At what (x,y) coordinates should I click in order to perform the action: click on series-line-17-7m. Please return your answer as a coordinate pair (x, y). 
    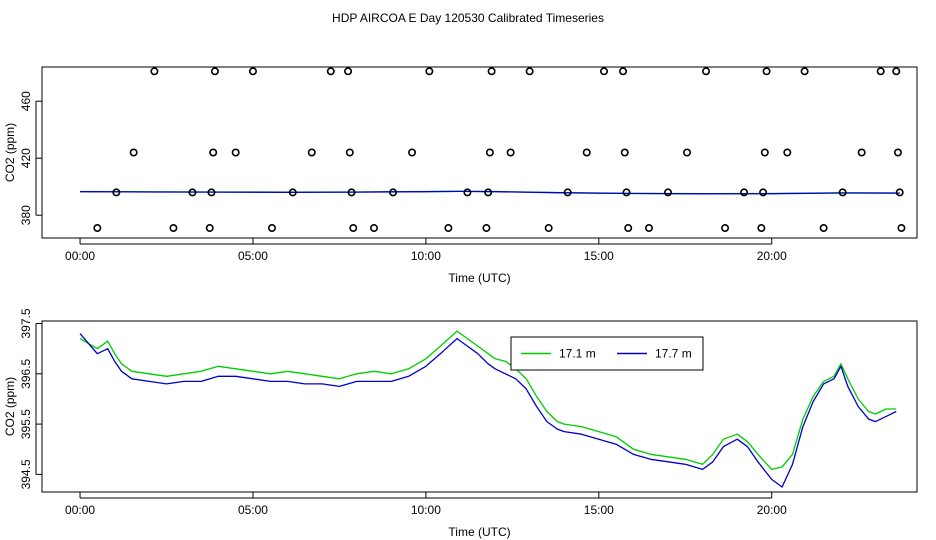
    Looking at the image, I should click on (489, 192).